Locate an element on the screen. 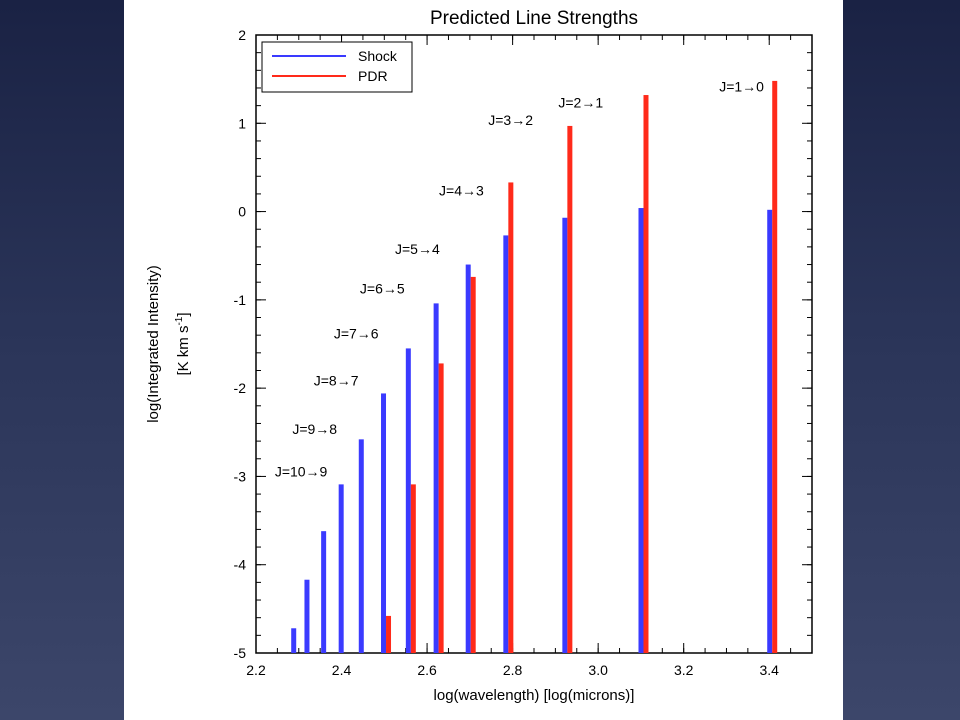  transition-label: J=4→3 is located at coordinates (461, 191).